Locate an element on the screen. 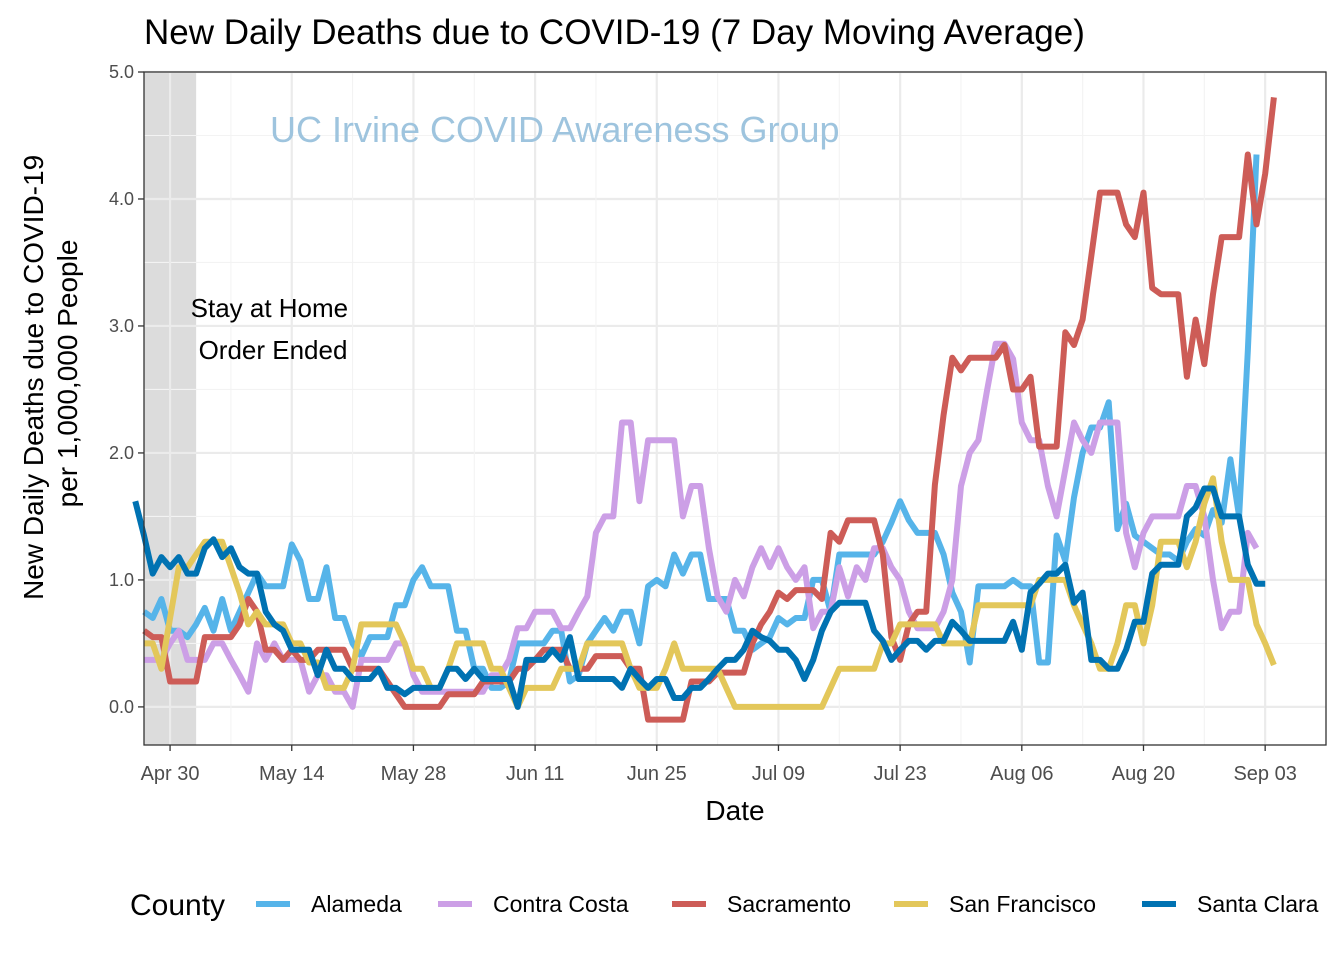  y-tick-label: 0.0 is located at coordinates (121, 707).